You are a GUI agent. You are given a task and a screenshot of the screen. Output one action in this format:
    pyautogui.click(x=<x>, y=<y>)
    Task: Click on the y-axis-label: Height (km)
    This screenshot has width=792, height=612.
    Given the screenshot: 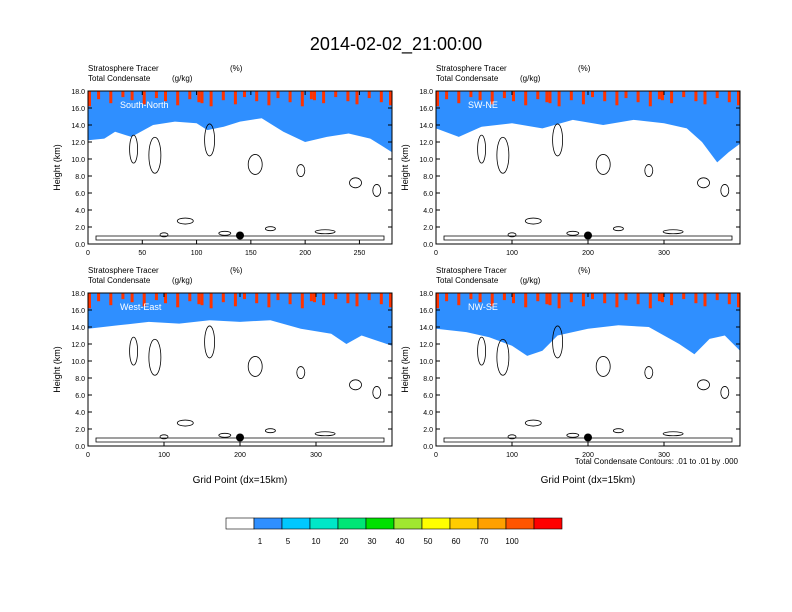 What is the action you would take?
    pyautogui.click(x=57, y=167)
    